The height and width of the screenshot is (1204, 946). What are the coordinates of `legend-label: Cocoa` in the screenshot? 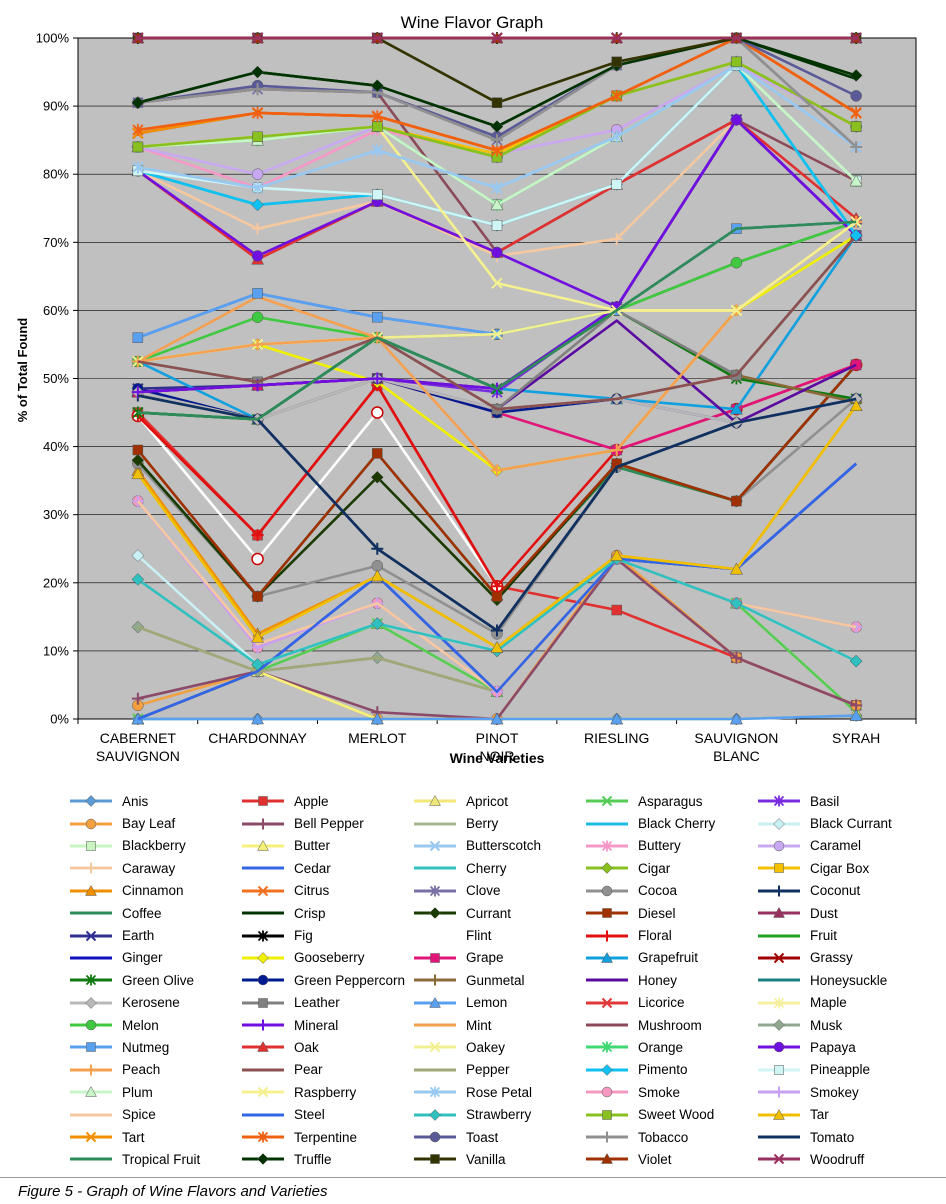 It's located at (658, 891).